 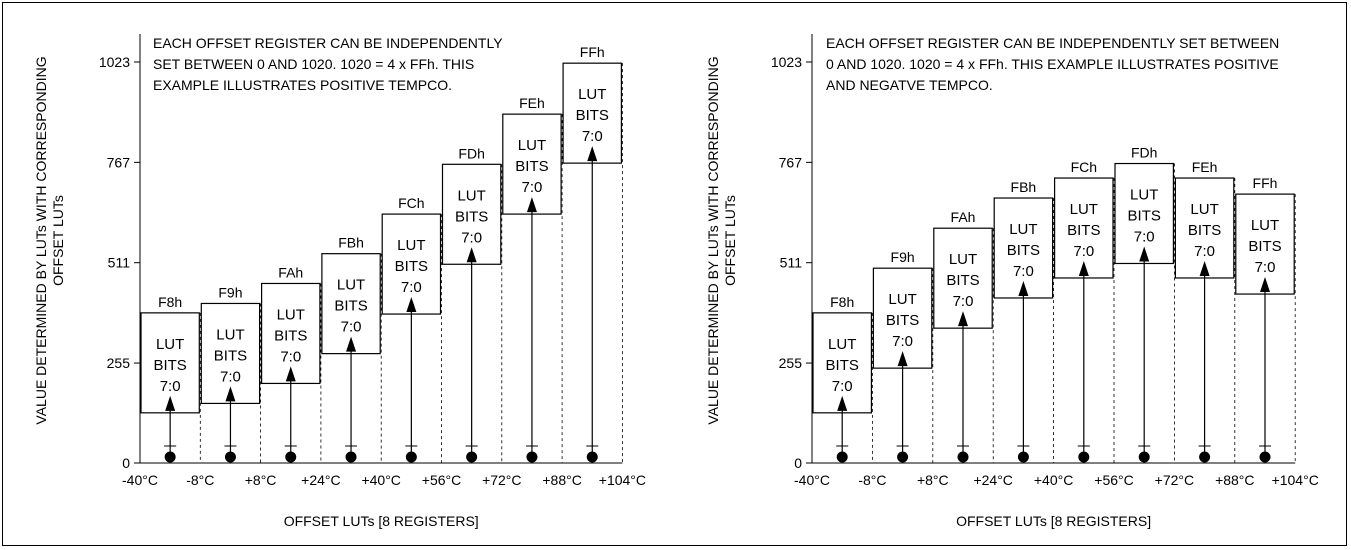 I want to click on register-label: F8h, so click(x=170, y=302).